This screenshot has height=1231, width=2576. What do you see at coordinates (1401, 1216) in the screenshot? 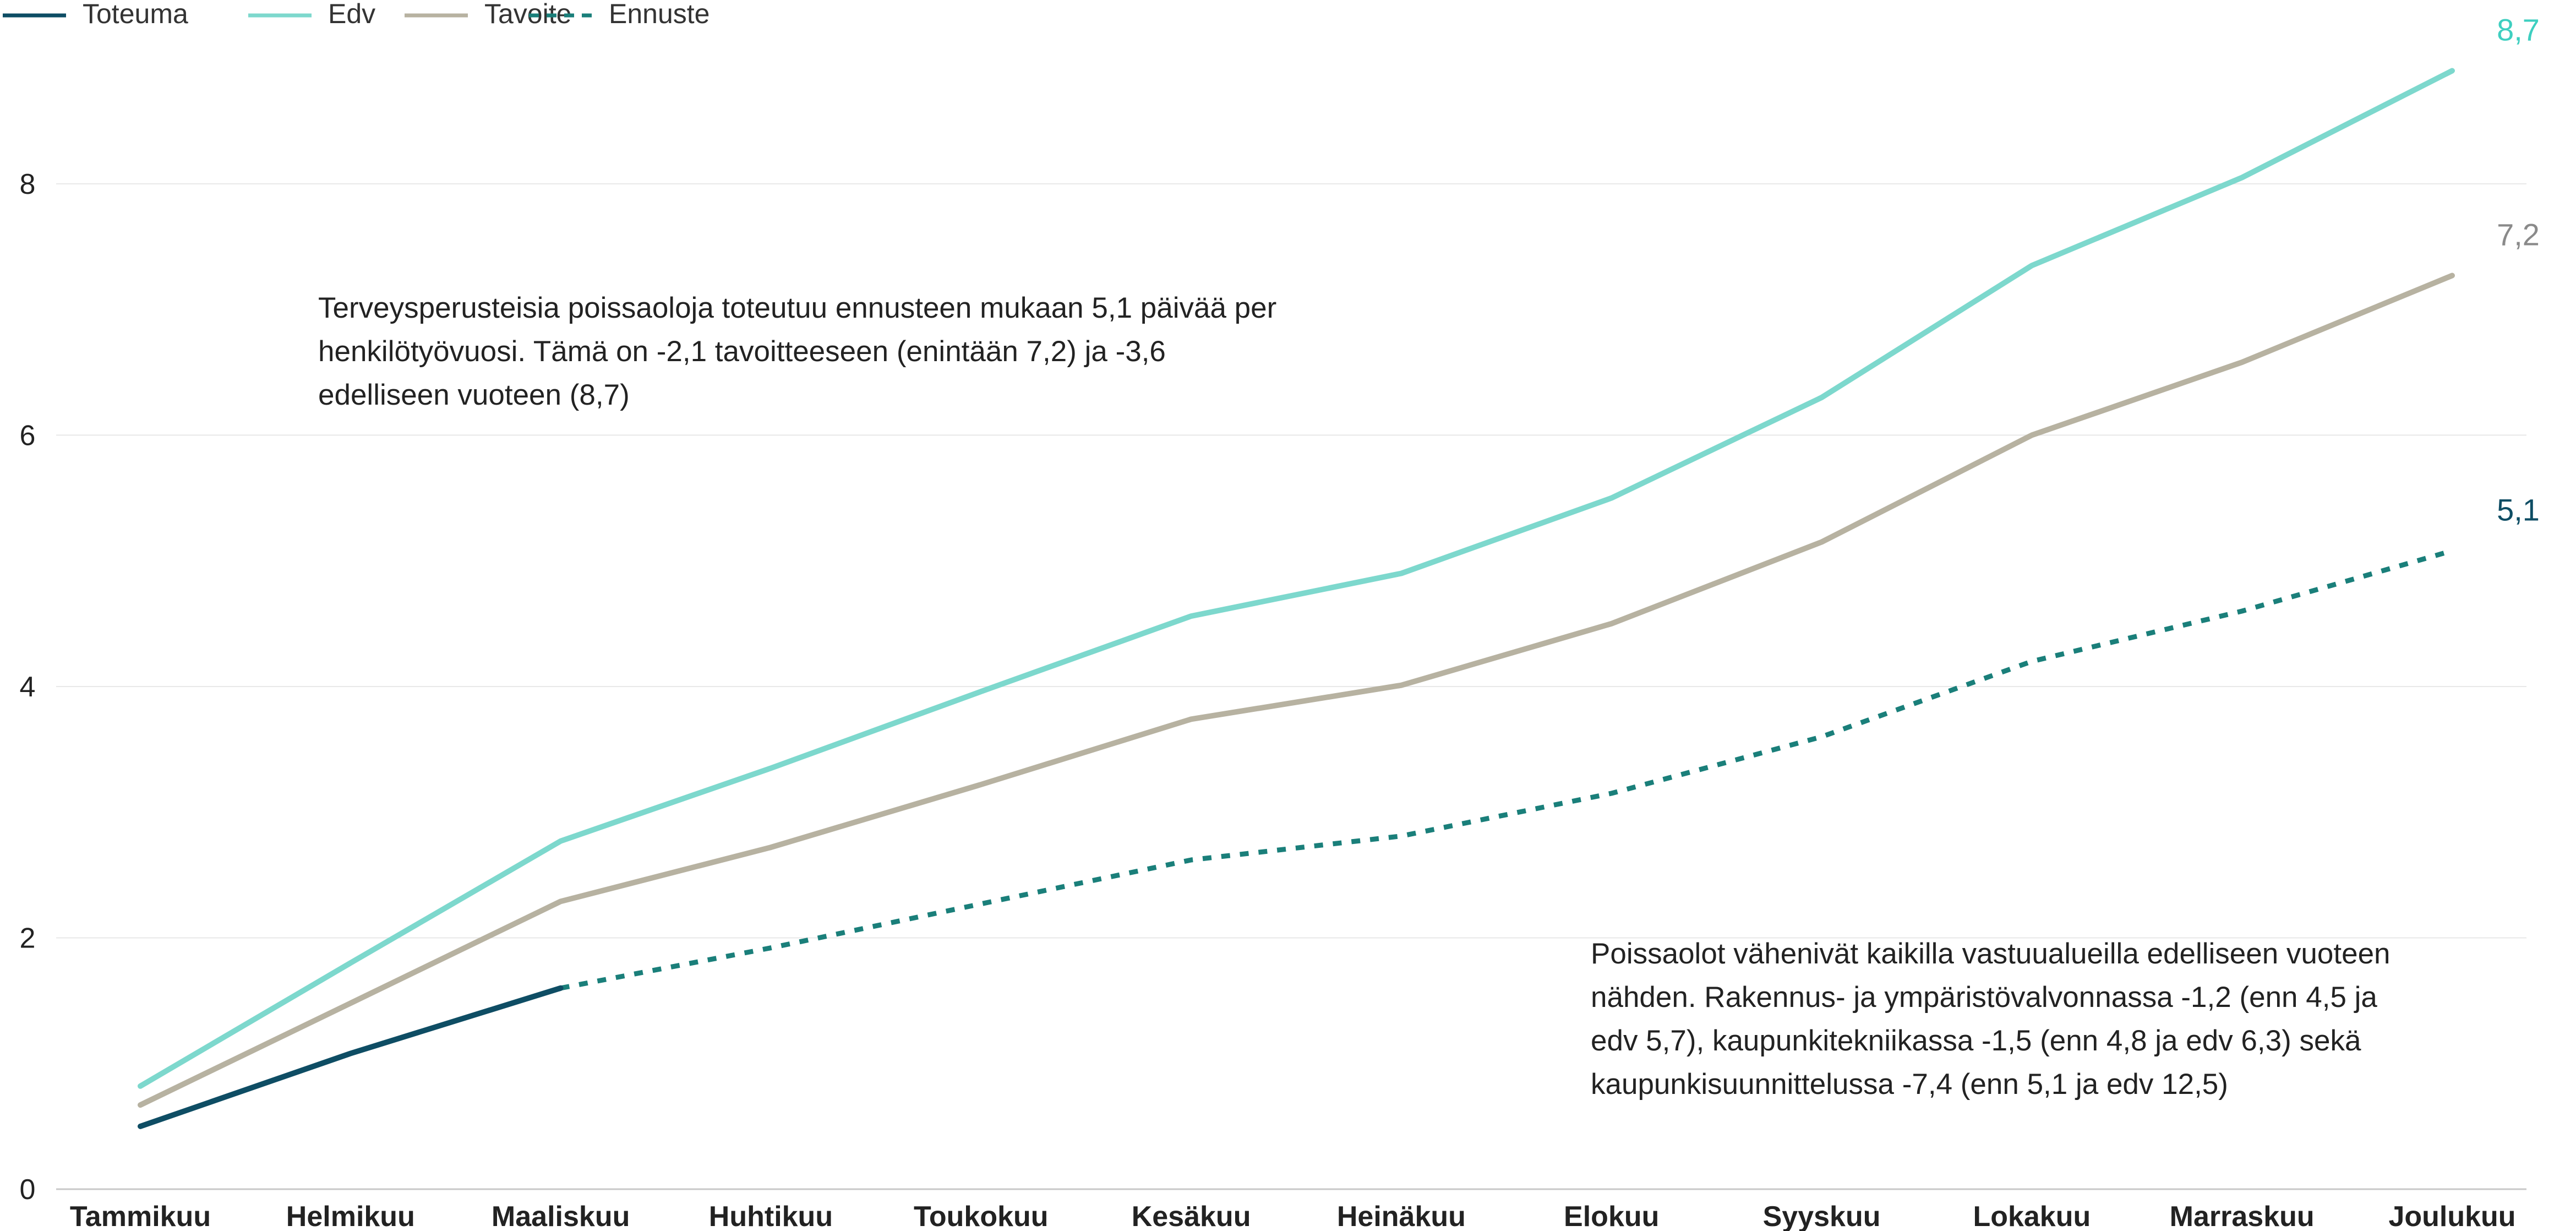
I see `x-tick-label: Heinäkuu` at bounding box center [1401, 1216].